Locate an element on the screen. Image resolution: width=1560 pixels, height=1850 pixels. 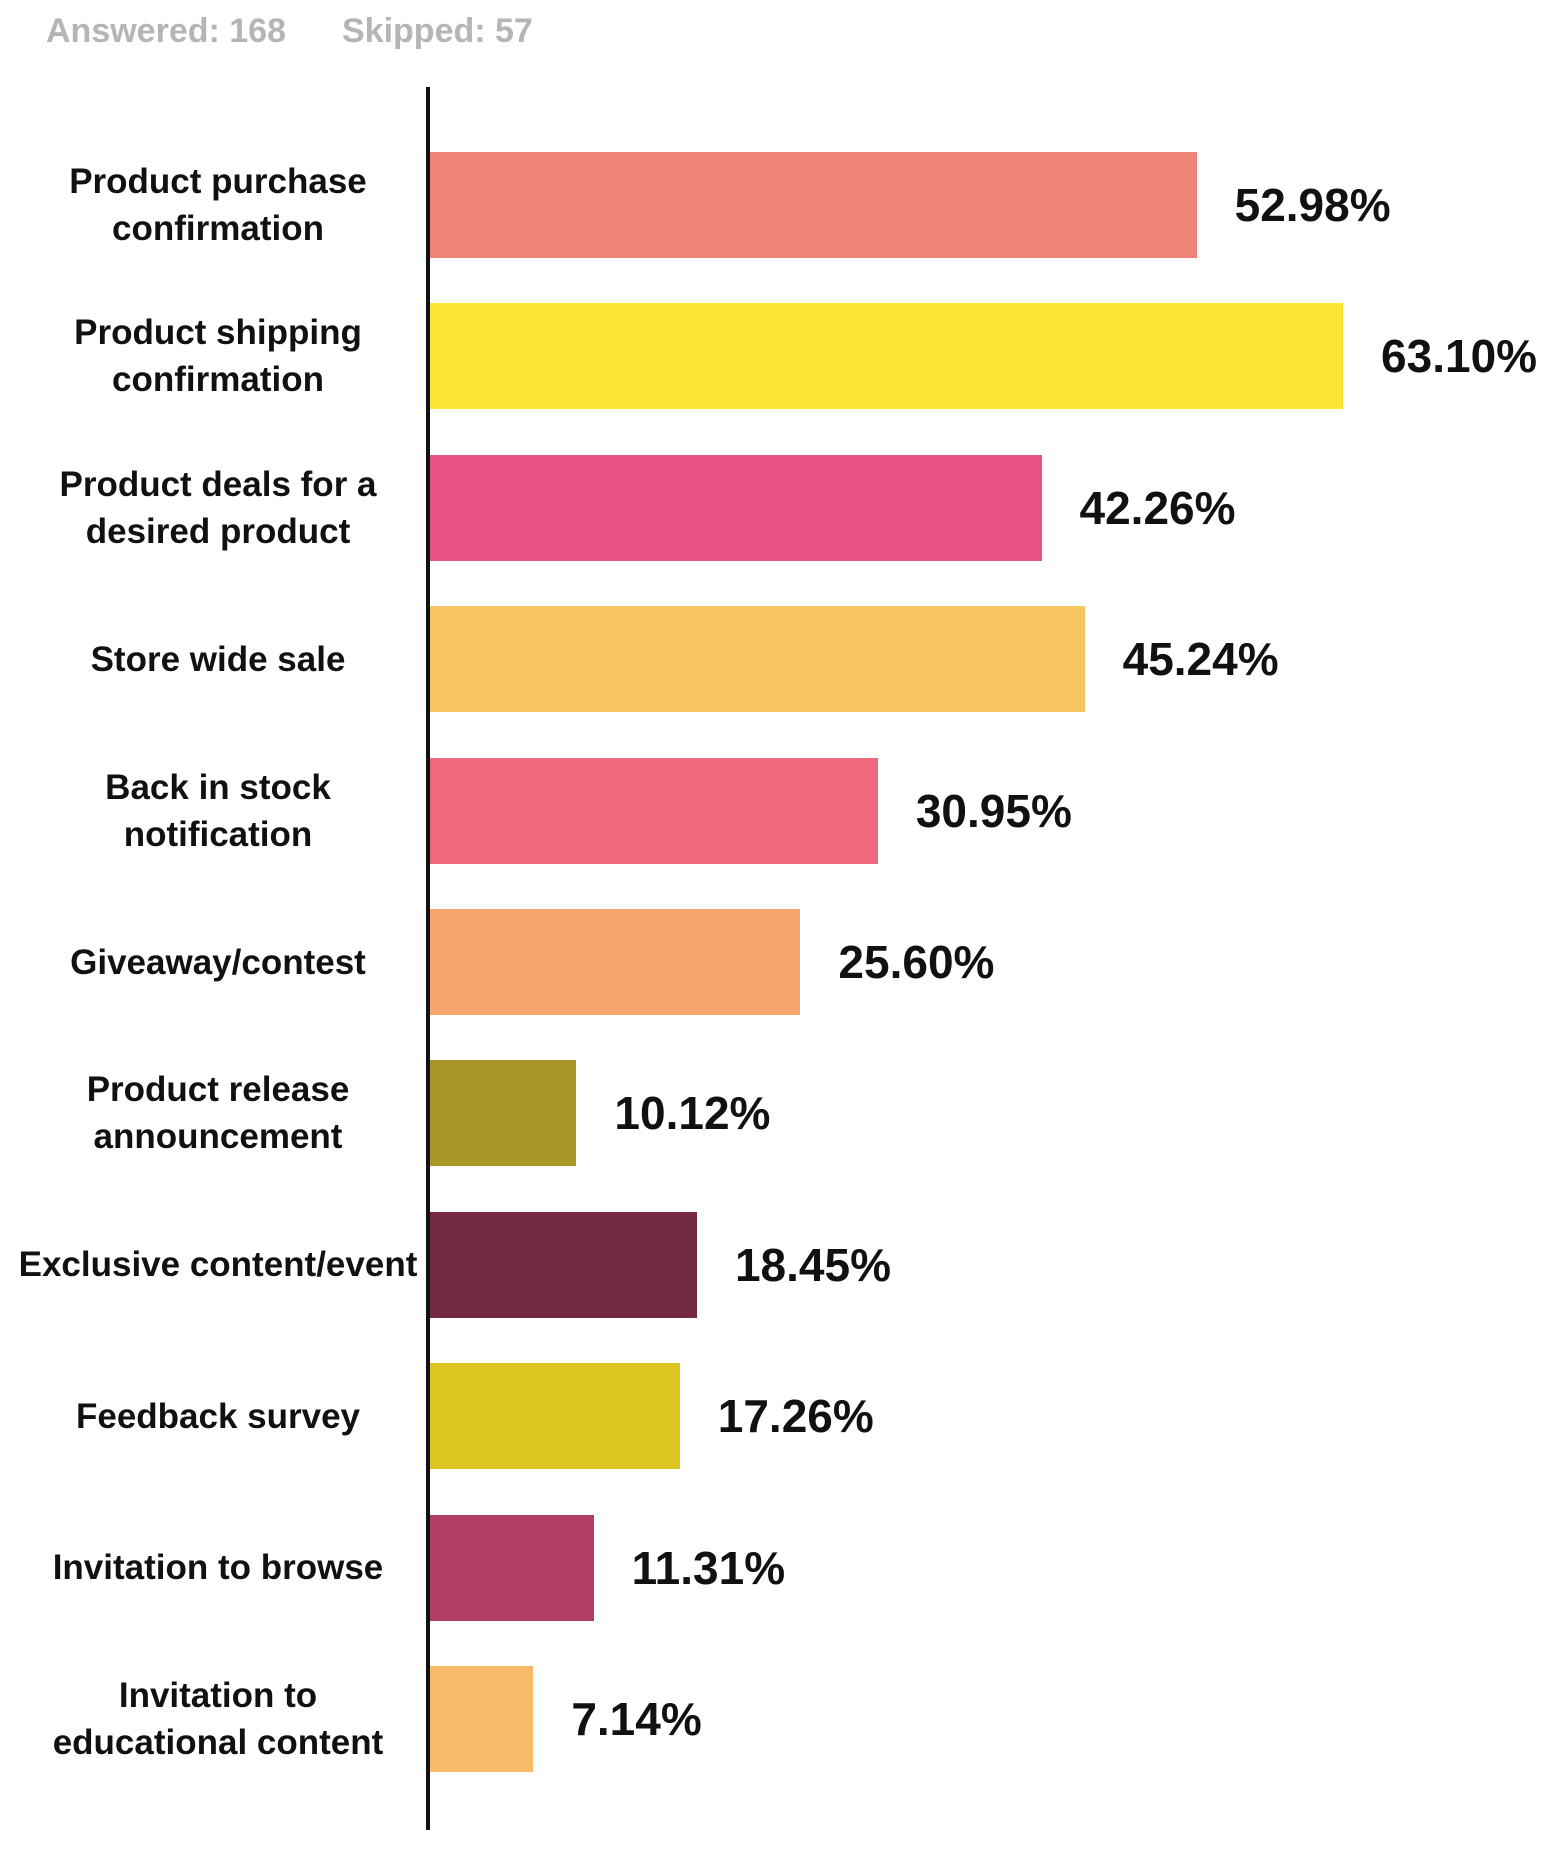
axis-line is located at coordinates (428, 958).